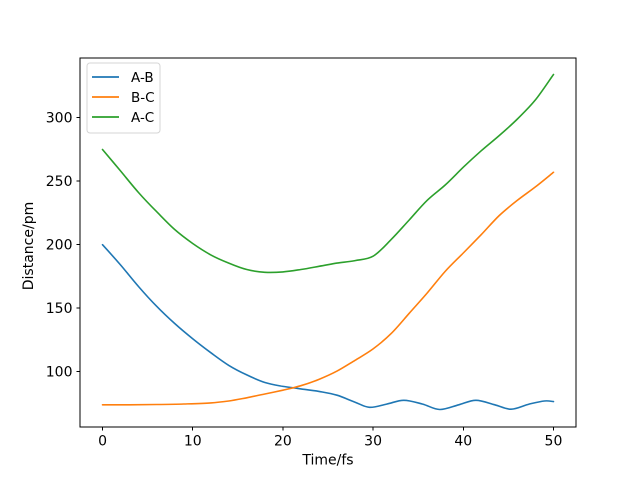 The height and width of the screenshot is (480, 640). What do you see at coordinates (59, 182) in the screenshot?
I see `y-tick-label: 250` at bounding box center [59, 182].